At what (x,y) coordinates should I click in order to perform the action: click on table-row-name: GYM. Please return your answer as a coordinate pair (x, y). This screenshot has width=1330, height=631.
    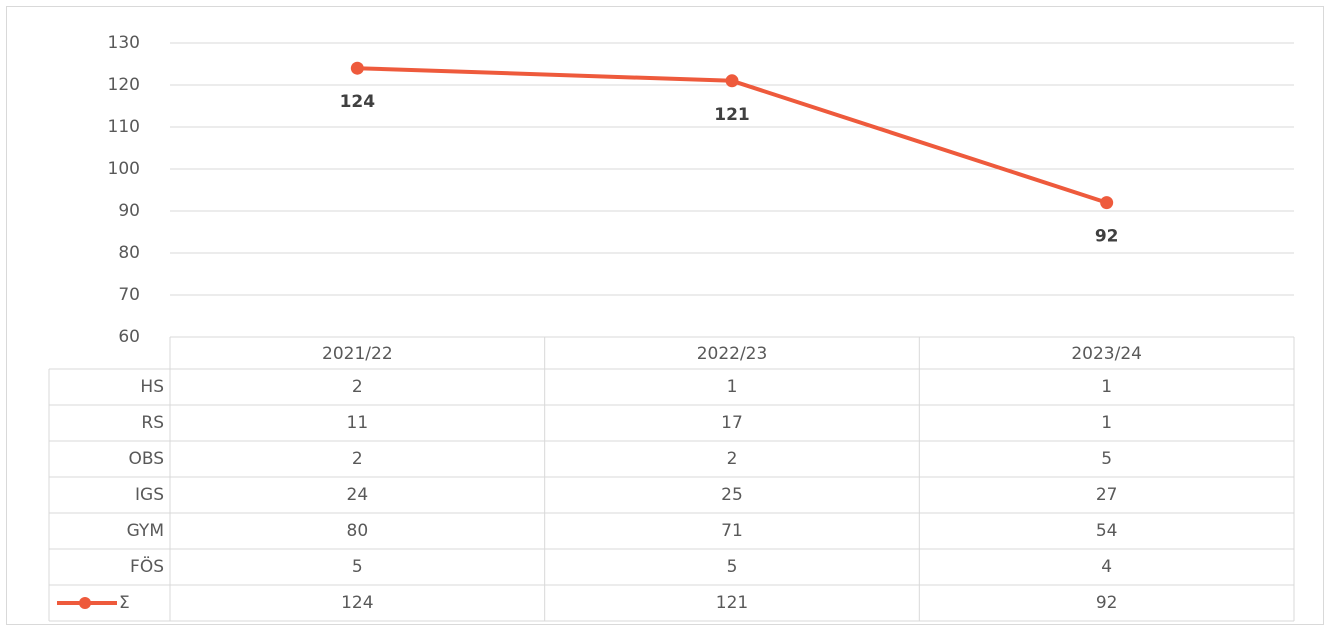
    Looking at the image, I should click on (145, 531).